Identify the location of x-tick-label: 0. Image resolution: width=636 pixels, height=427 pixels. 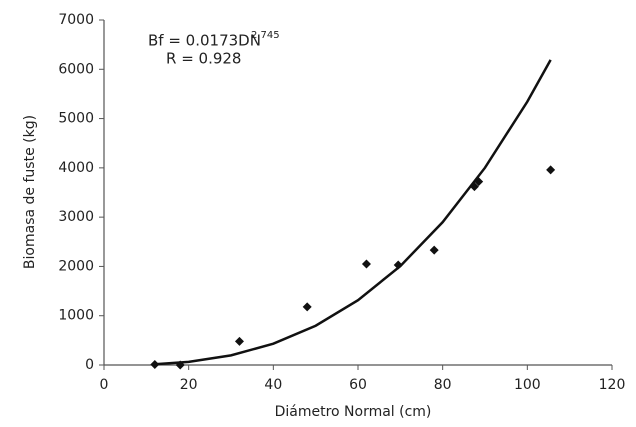
(104, 385).